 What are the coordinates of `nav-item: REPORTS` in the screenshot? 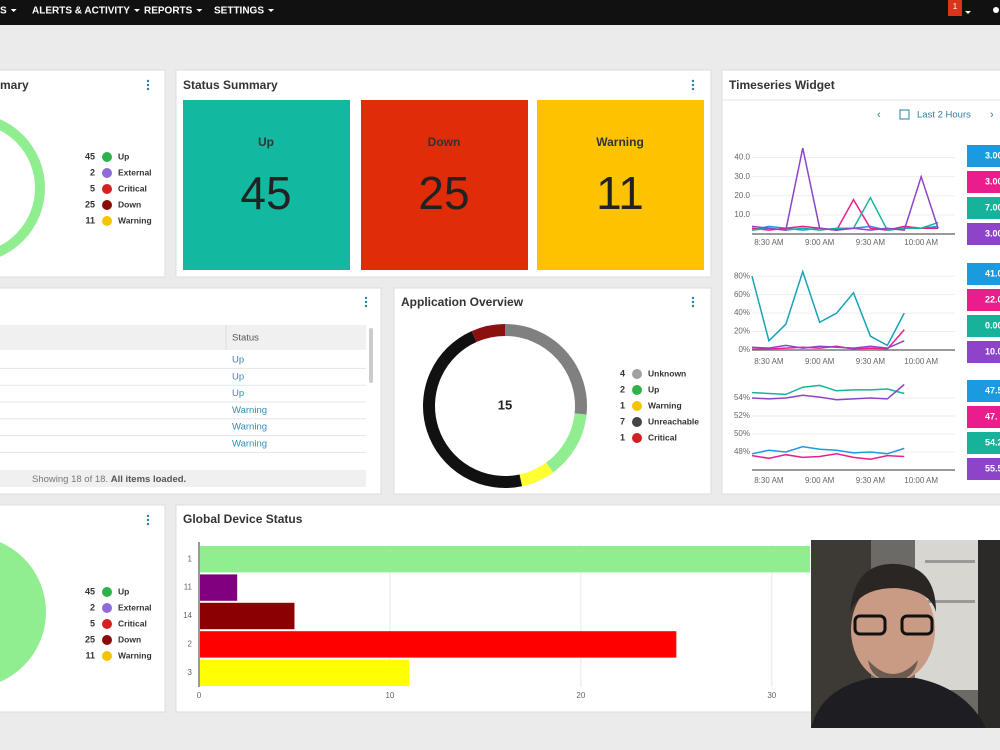 It's located at (168, 11).